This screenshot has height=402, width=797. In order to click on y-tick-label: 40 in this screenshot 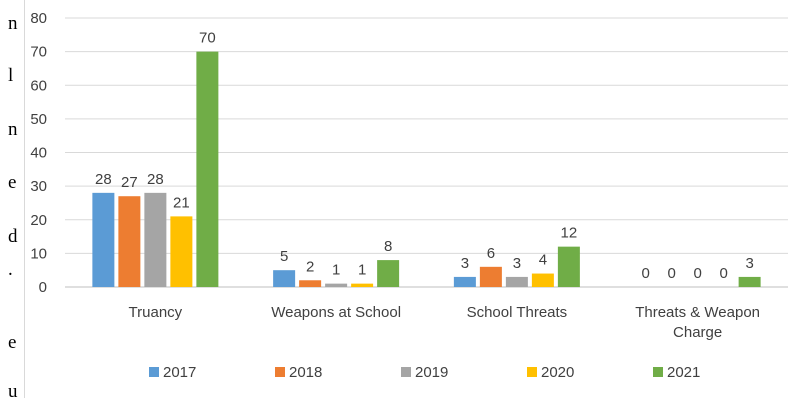, I will do `click(38, 153)`.